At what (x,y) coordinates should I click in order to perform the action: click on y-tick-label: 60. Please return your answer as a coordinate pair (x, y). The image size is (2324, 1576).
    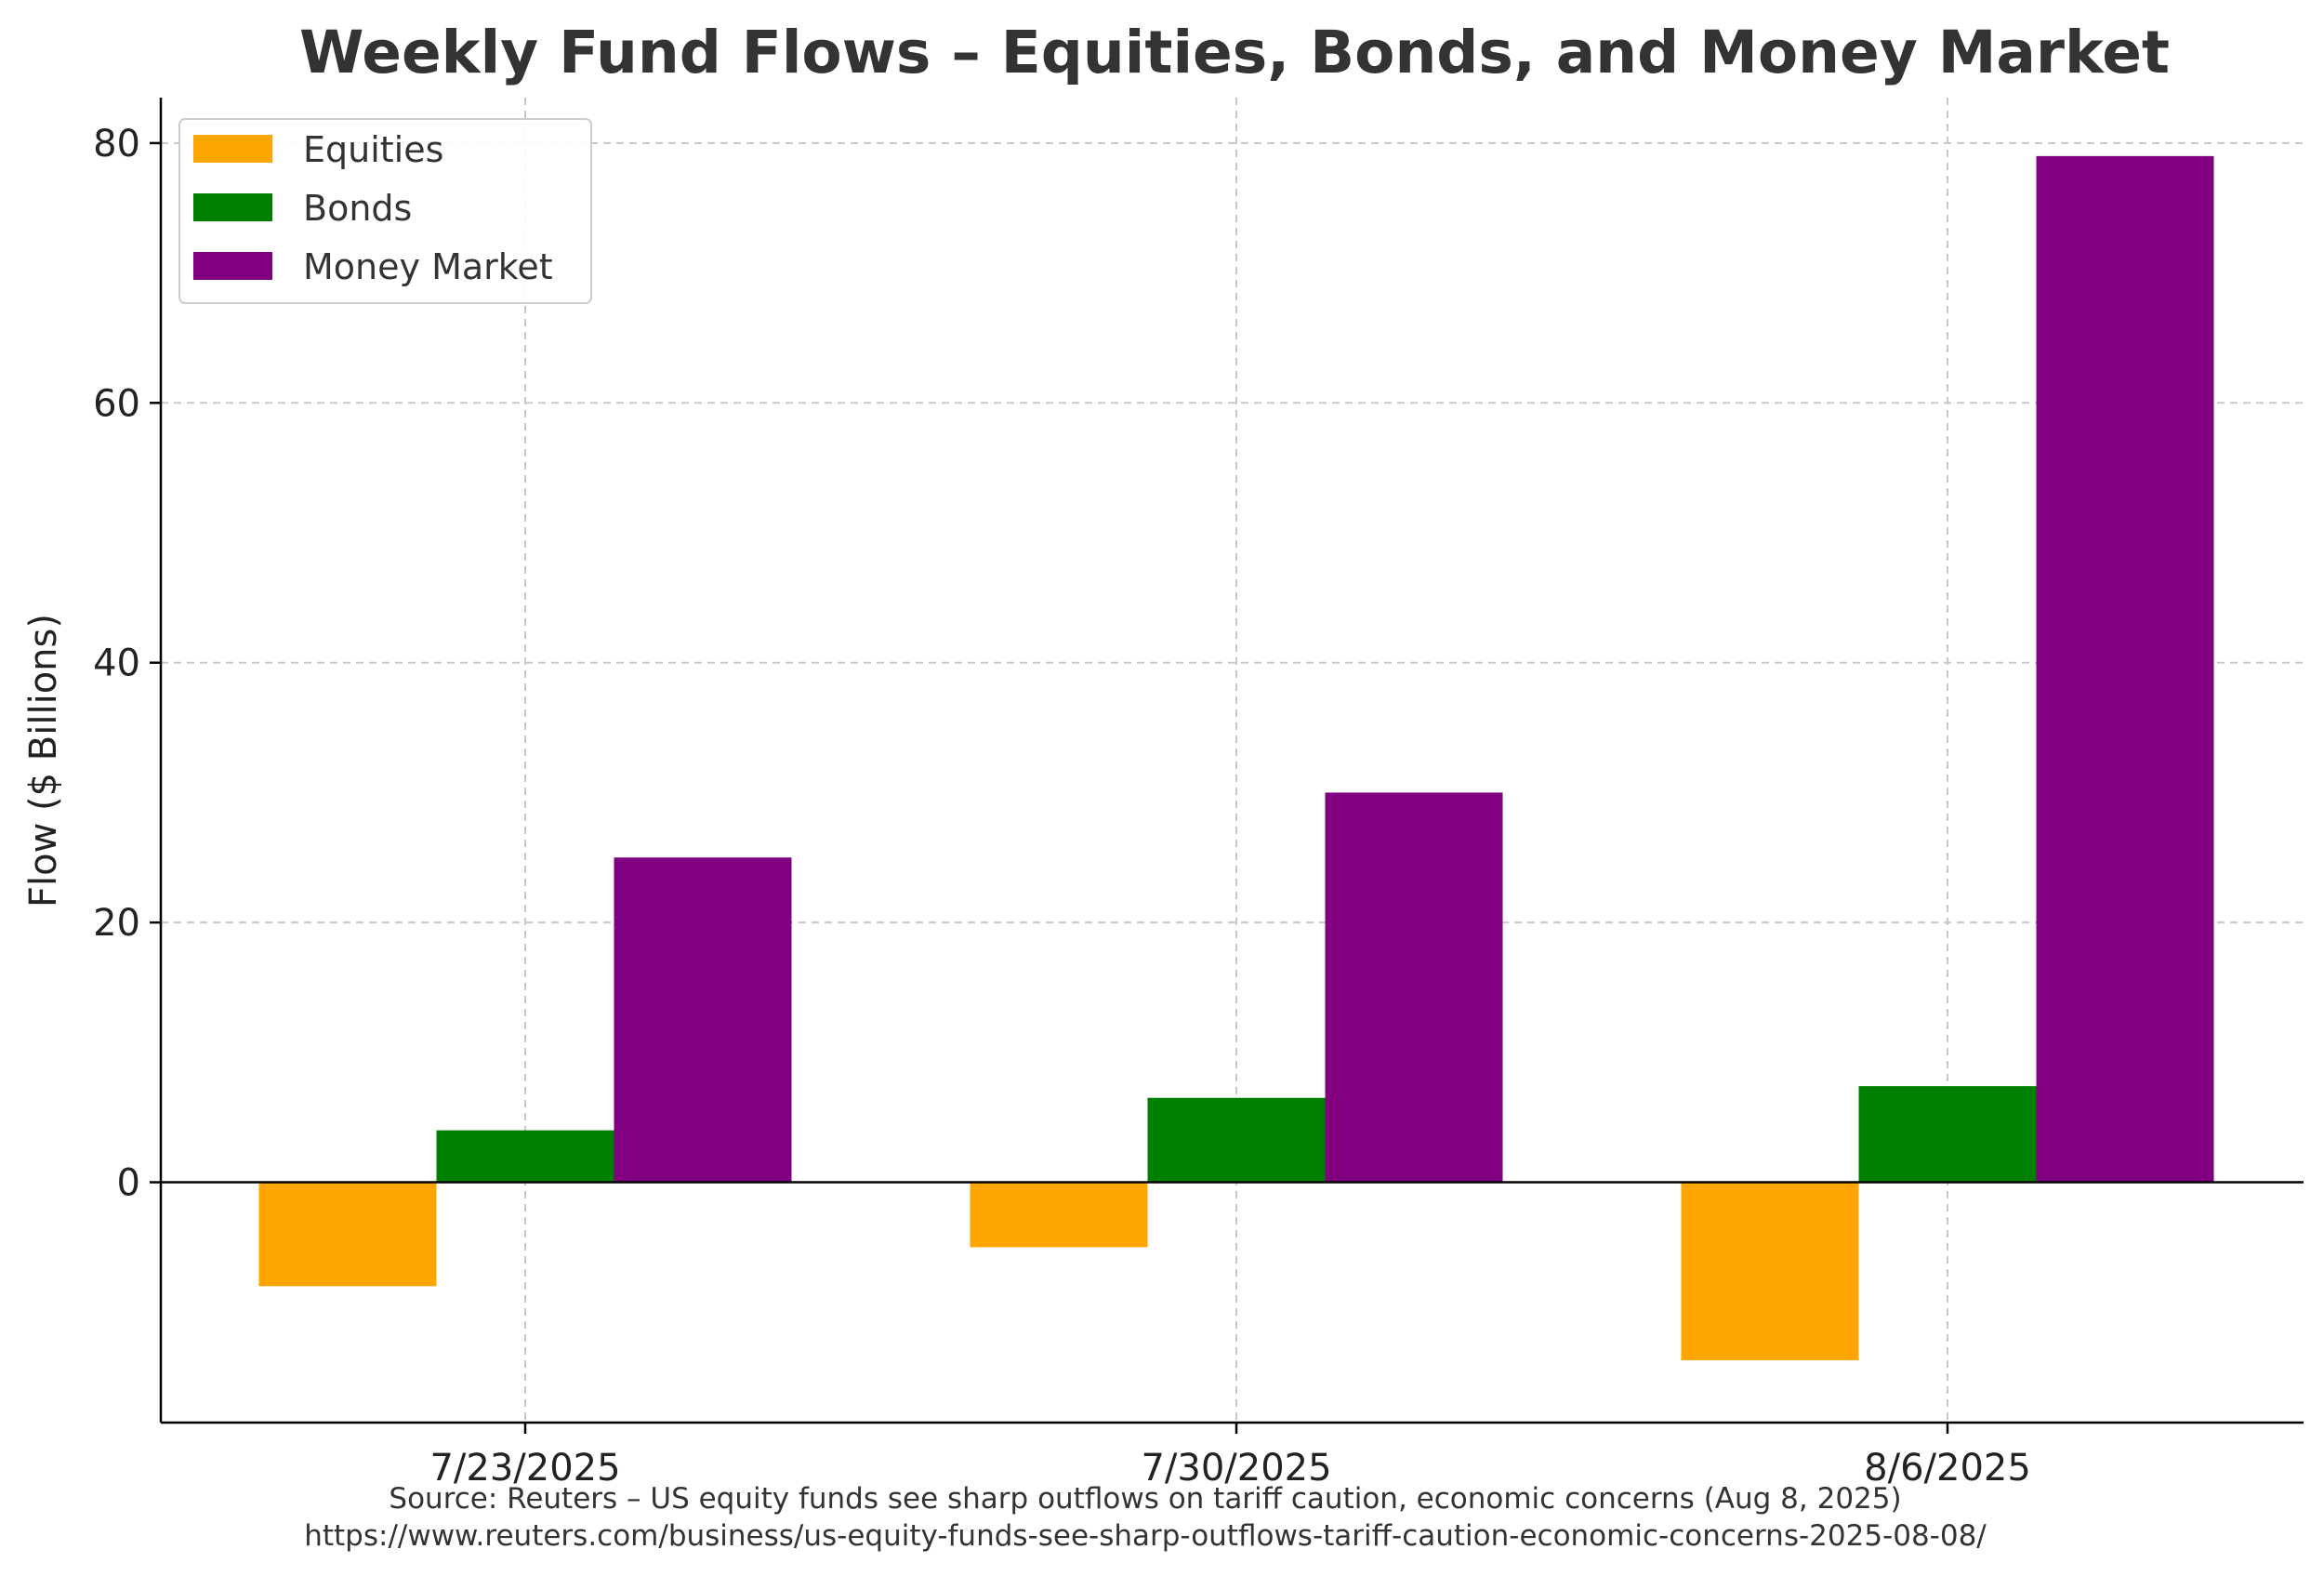
    Looking at the image, I should click on (116, 403).